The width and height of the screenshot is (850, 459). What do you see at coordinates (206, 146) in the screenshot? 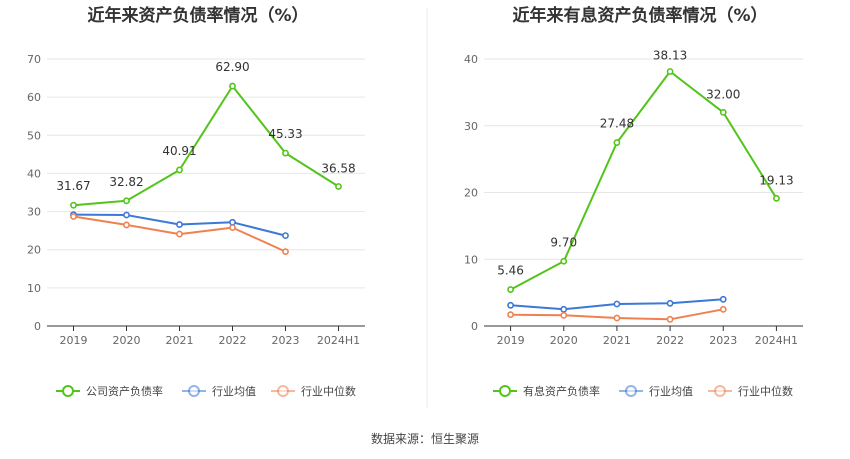
I see `series-line-company` at bounding box center [206, 146].